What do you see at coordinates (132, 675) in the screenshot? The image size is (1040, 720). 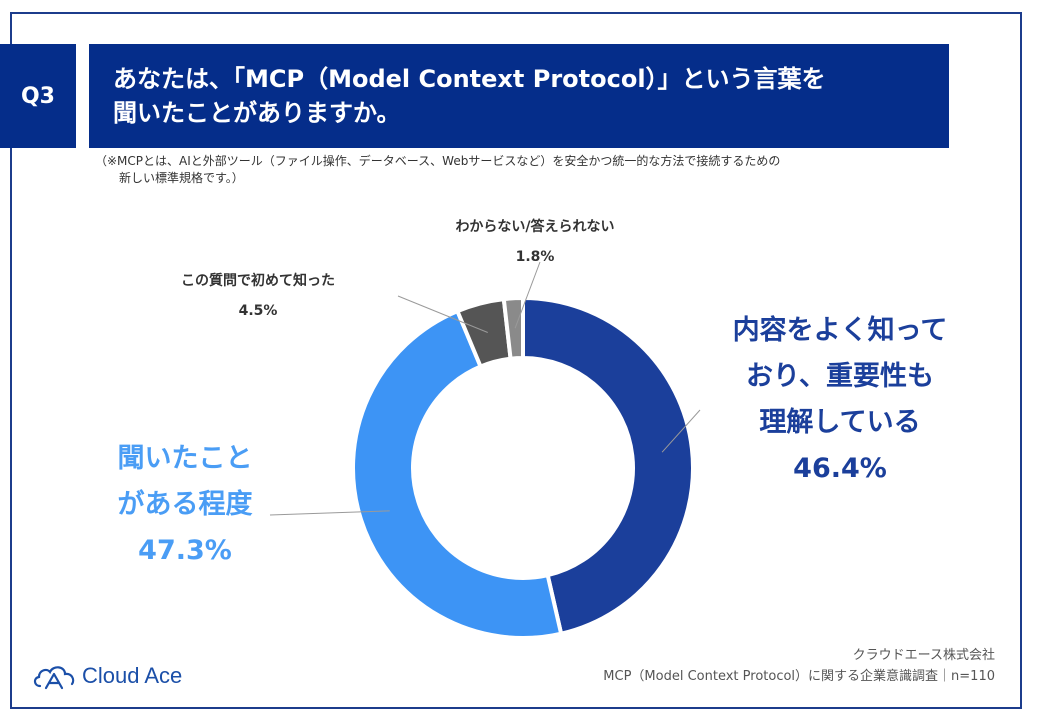 I see `logo-text: Cloud Ace` at bounding box center [132, 675].